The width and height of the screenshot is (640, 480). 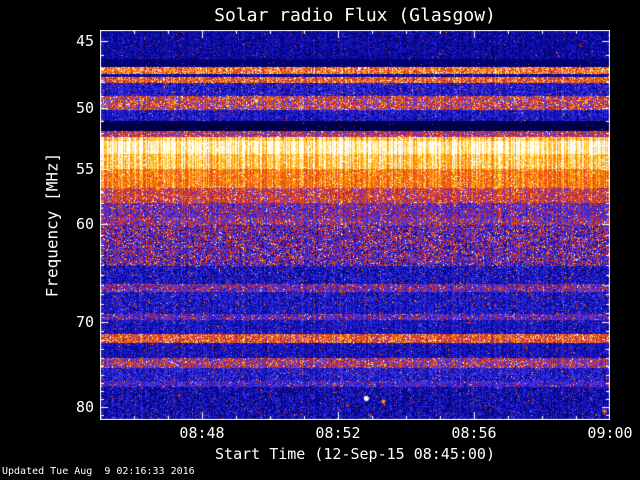 What do you see at coordinates (474, 433) in the screenshot?
I see `x-tick-label: 08:56` at bounding box center [474, 433].